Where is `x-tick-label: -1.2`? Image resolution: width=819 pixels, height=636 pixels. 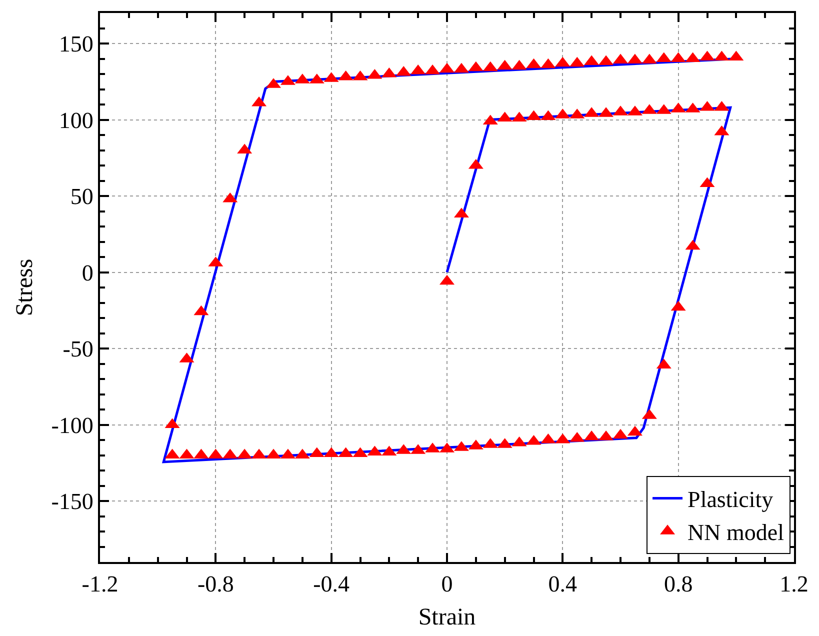 x-tick-label: -1.2 is located at coordinates (100, 584).